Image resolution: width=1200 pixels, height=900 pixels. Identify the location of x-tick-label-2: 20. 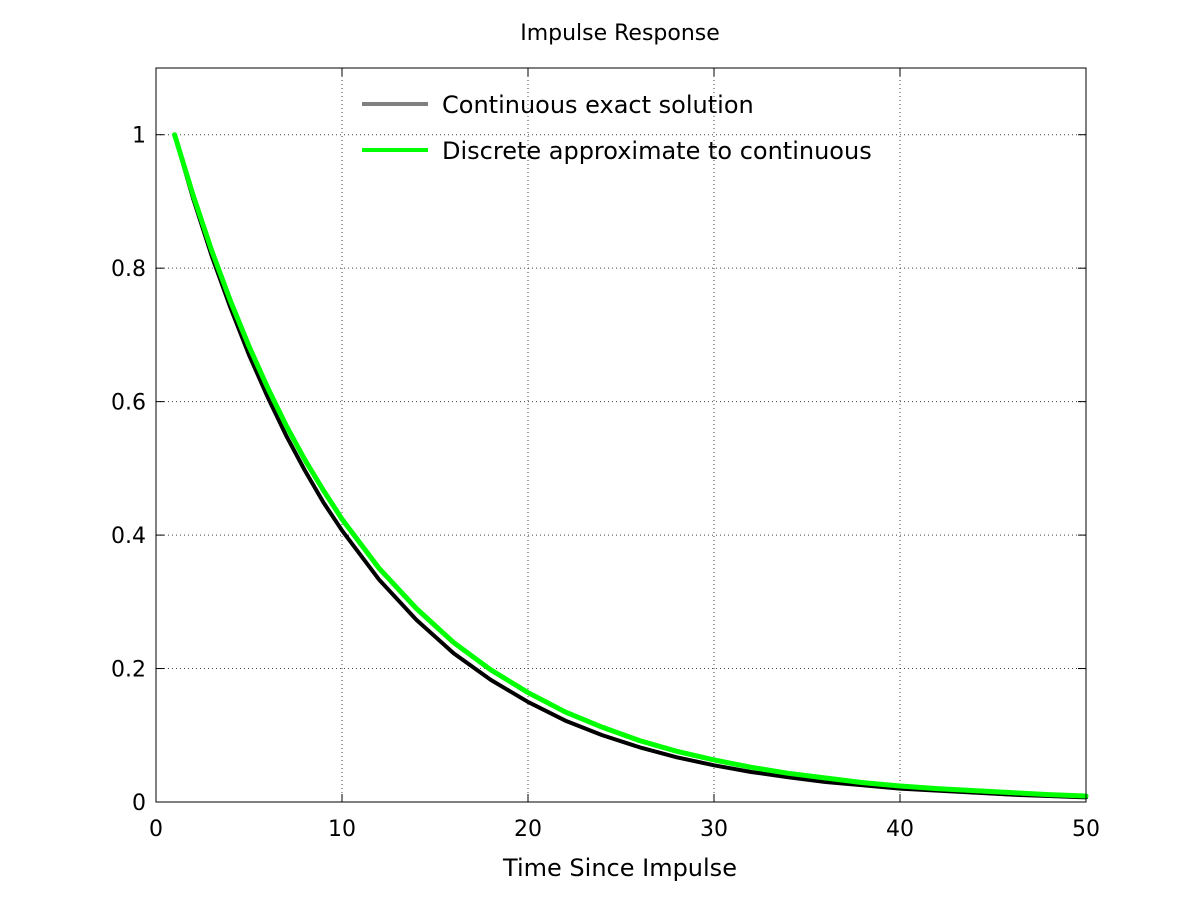
(528, 829).